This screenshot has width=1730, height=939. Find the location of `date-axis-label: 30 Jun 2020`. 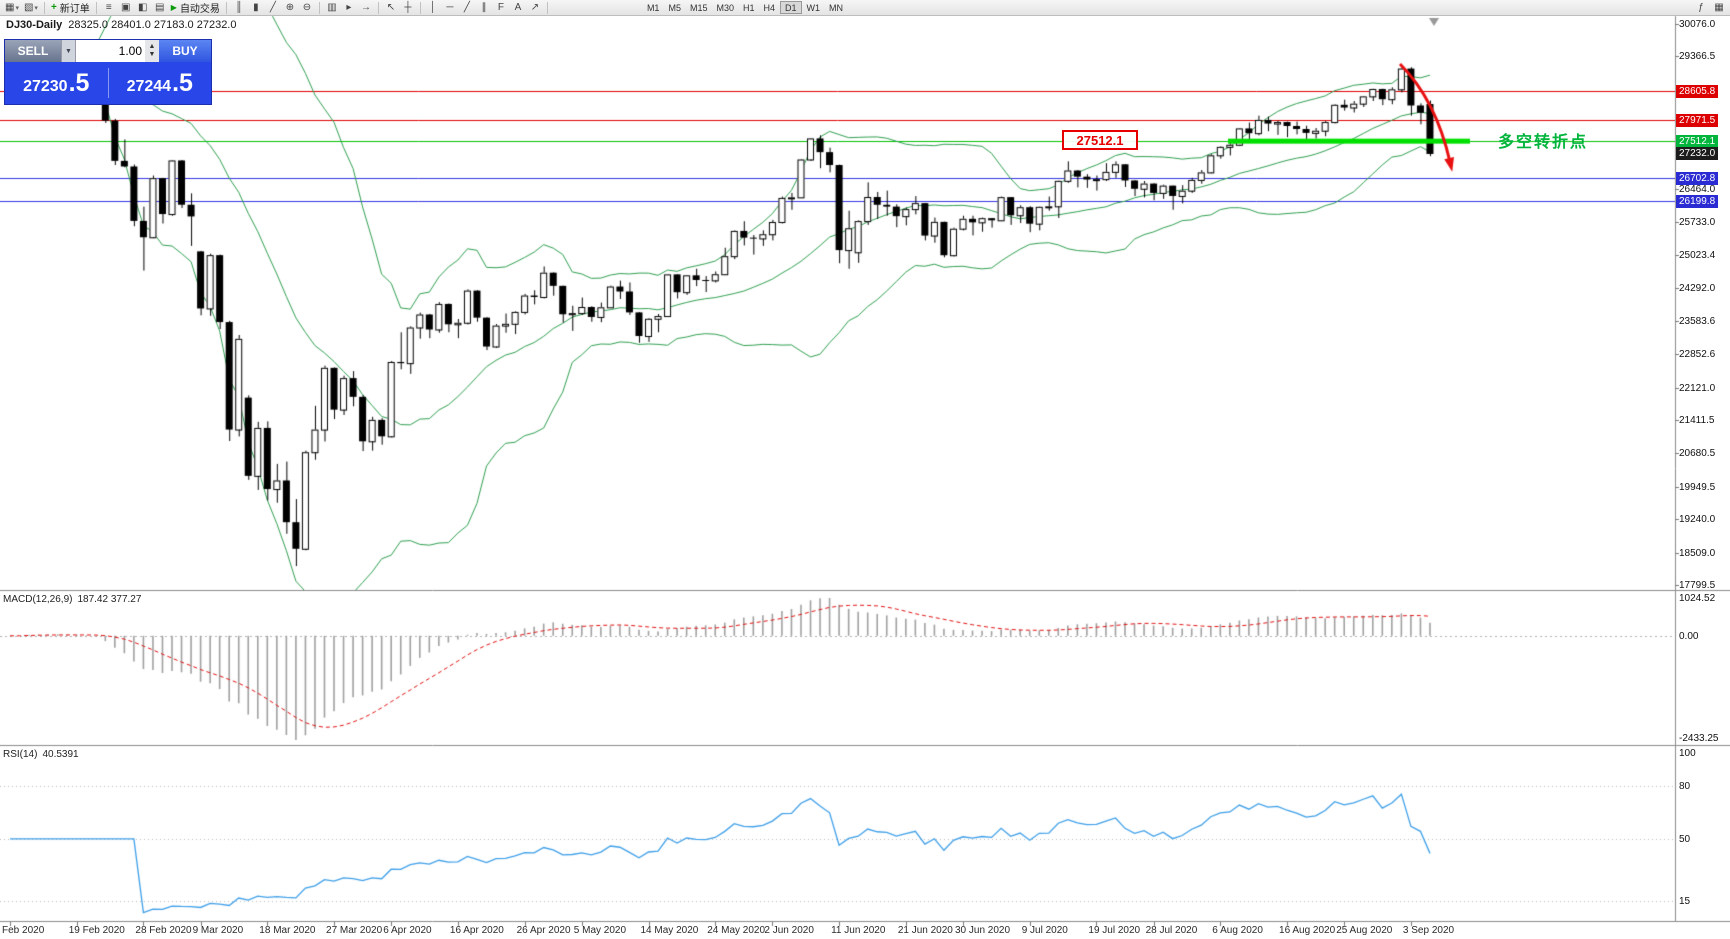

date-axis-label: 30 Jun 2020 is located at coordinates (983, 930).